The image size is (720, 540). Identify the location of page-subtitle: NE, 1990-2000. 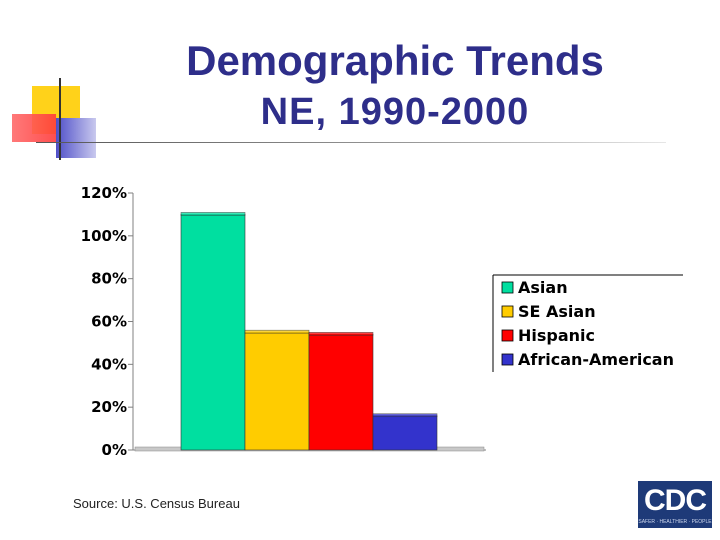
(395, 112).